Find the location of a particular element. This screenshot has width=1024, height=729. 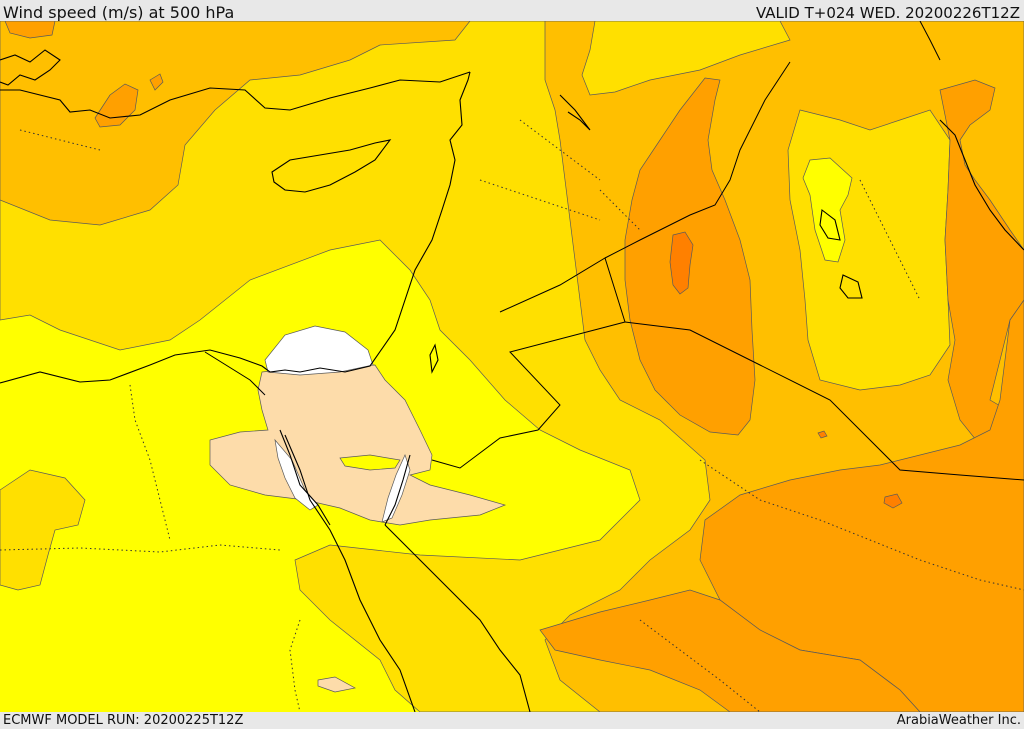

wind-contour-darkorange-small is located at coordinates (893, 501).